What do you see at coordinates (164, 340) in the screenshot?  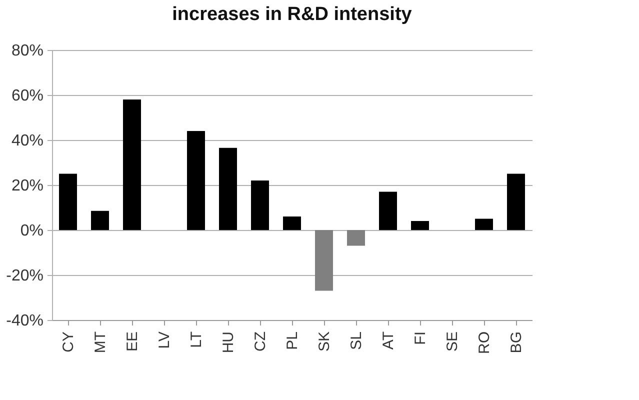 I see `x-tick-label: LV` at bounding box center [164, 340].